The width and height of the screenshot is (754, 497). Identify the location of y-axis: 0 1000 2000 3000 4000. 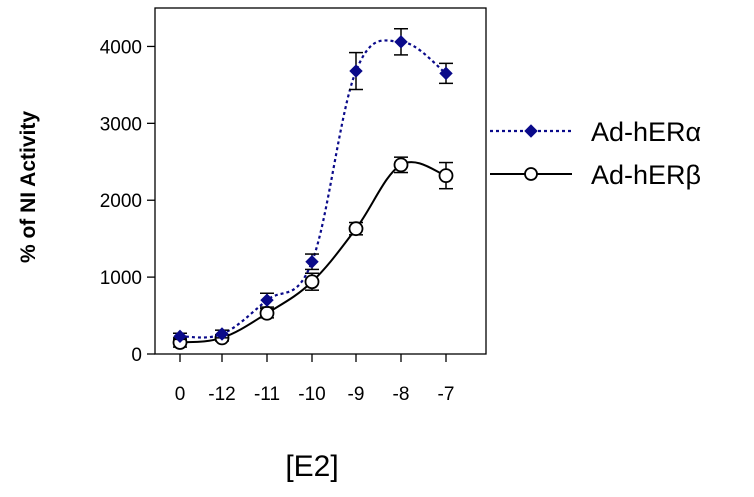
(127, 201).